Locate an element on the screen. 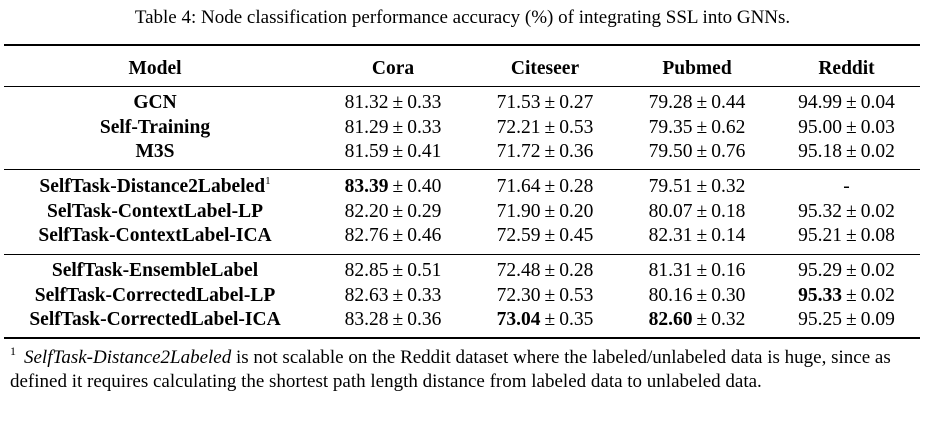 The height and width of the screenshot is (422, 925). accuracy-value: 82.76 is located at coordinates (366, 235).